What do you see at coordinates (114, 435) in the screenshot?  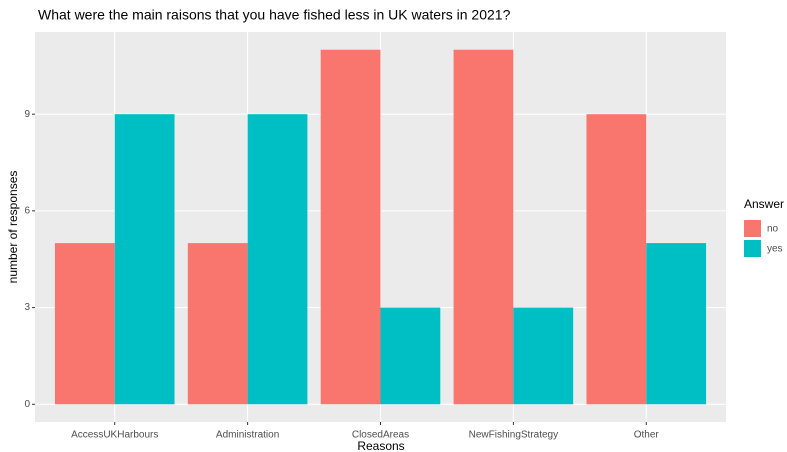 I see `x-tick-label: AccessUKHarbours` at bounding box center [114, 435].